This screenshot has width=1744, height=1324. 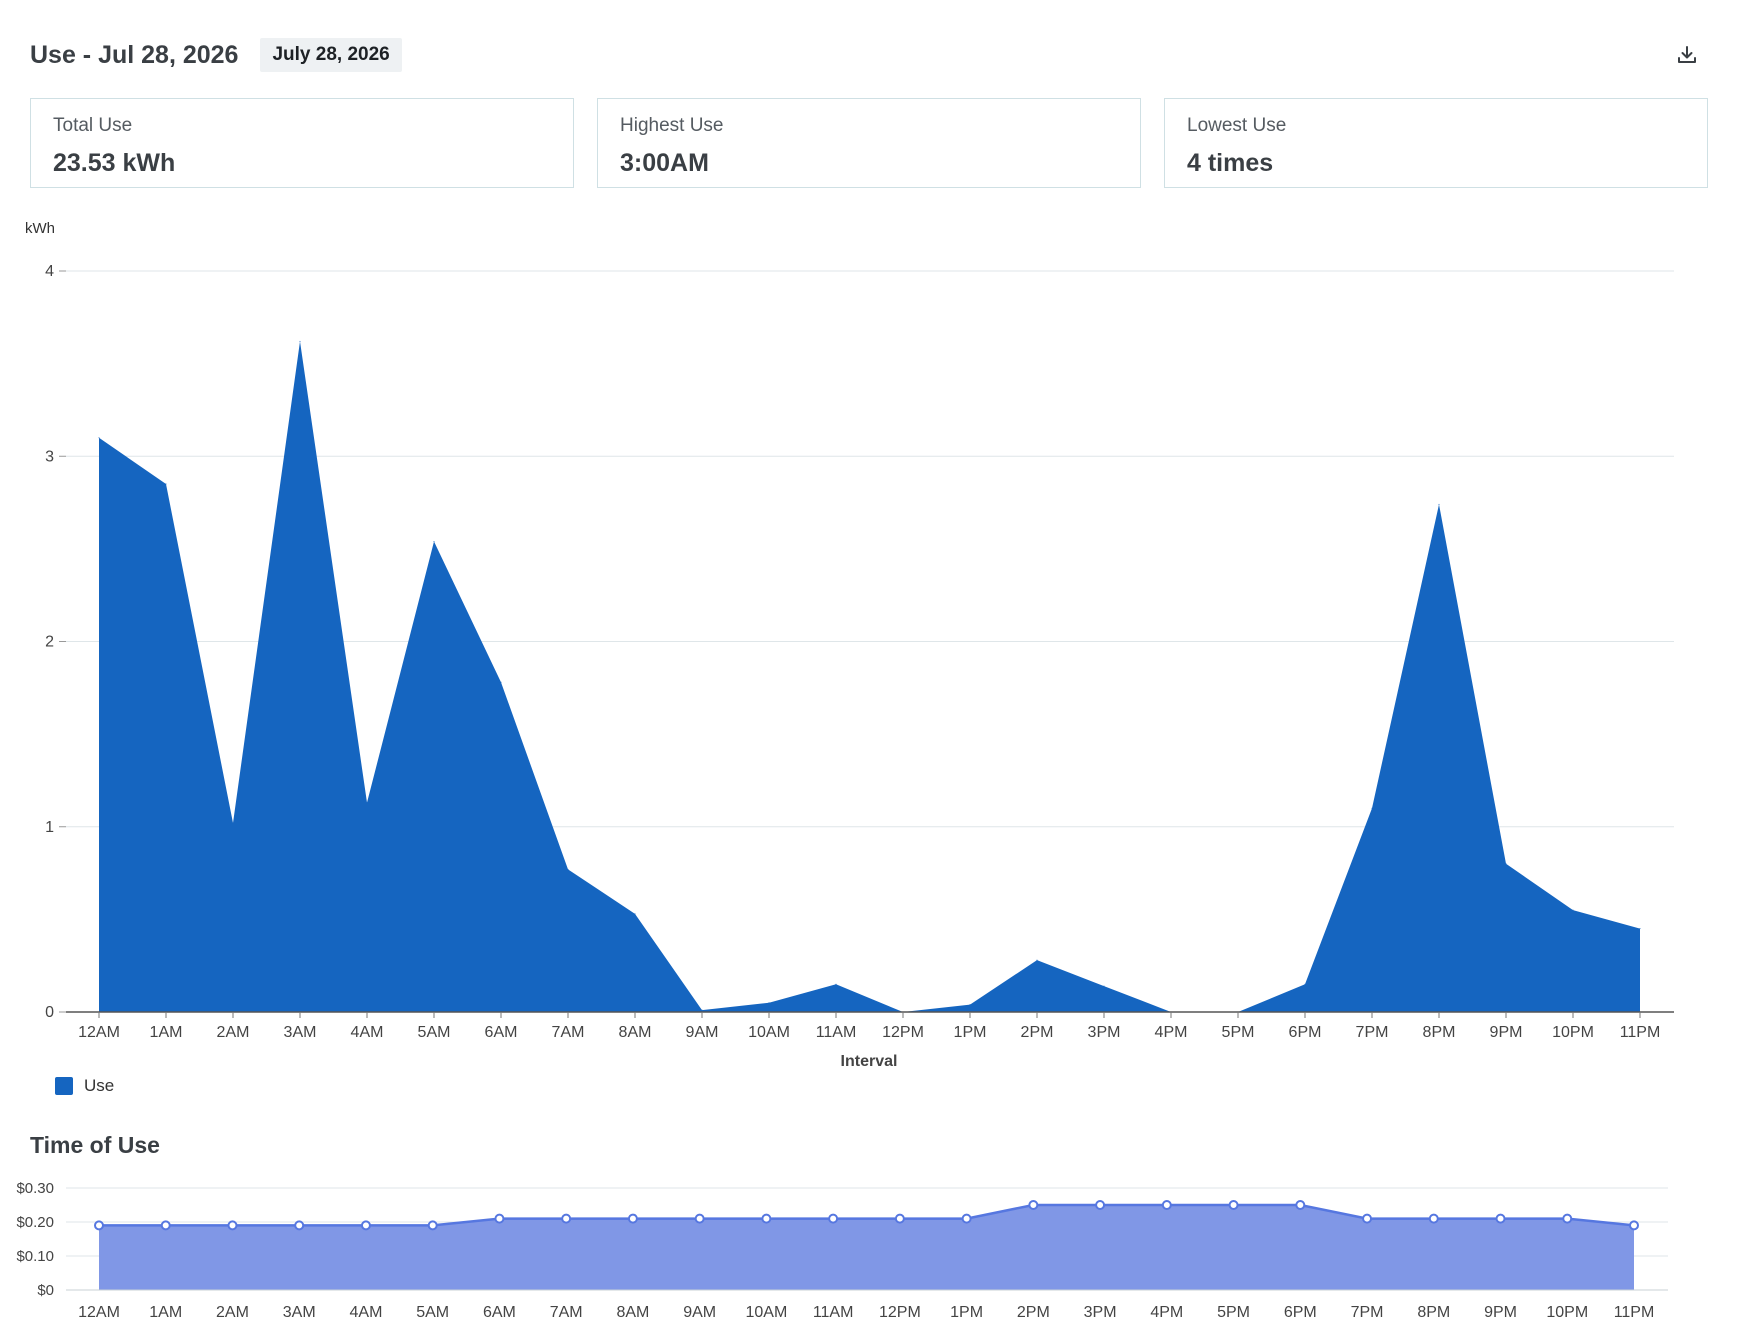 What do you see at coordinates (867, 1215) in the screenshot?
I see `series-line-rate` at bounding box center [867, 1215].